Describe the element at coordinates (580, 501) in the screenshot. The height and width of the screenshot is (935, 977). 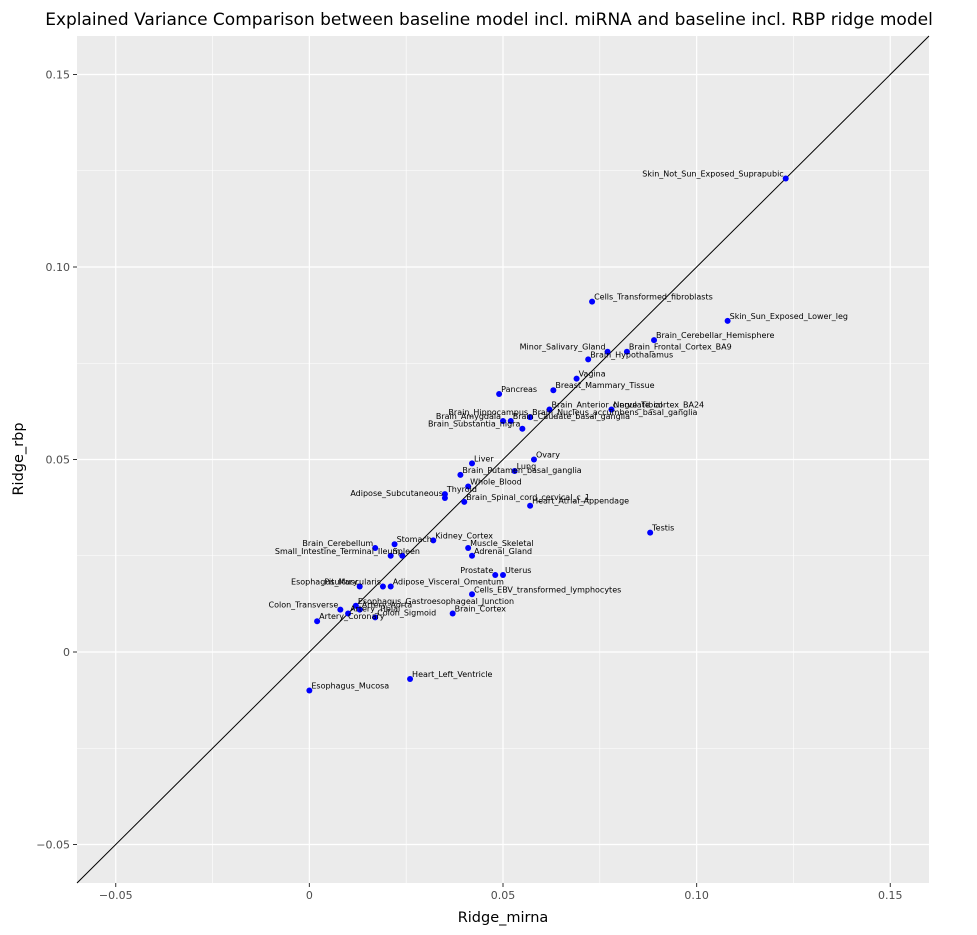
I see `point-label: Heart_Atrial_Appendage` at that location.